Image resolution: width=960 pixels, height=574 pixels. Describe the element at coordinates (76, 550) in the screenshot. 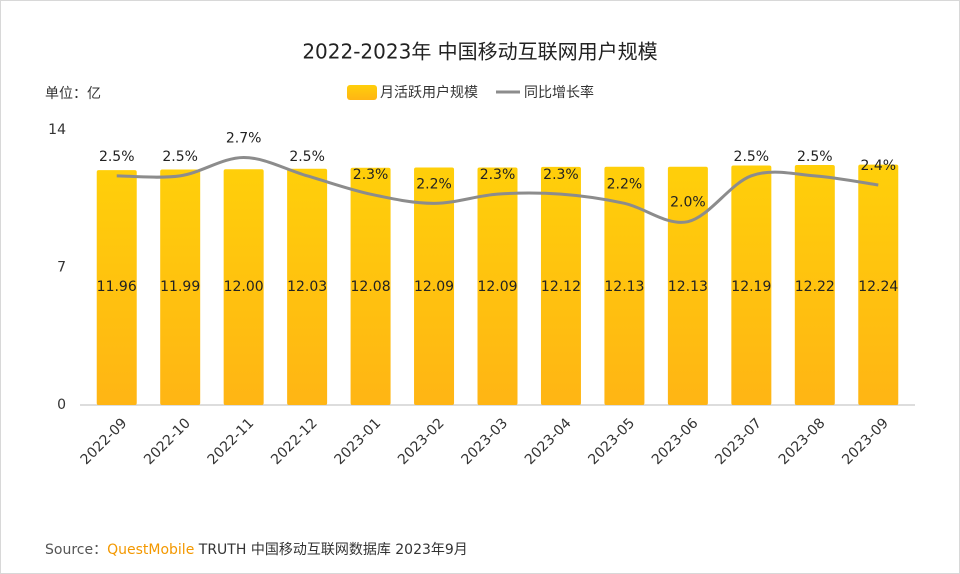

I see `source-label: Source：` at that location.